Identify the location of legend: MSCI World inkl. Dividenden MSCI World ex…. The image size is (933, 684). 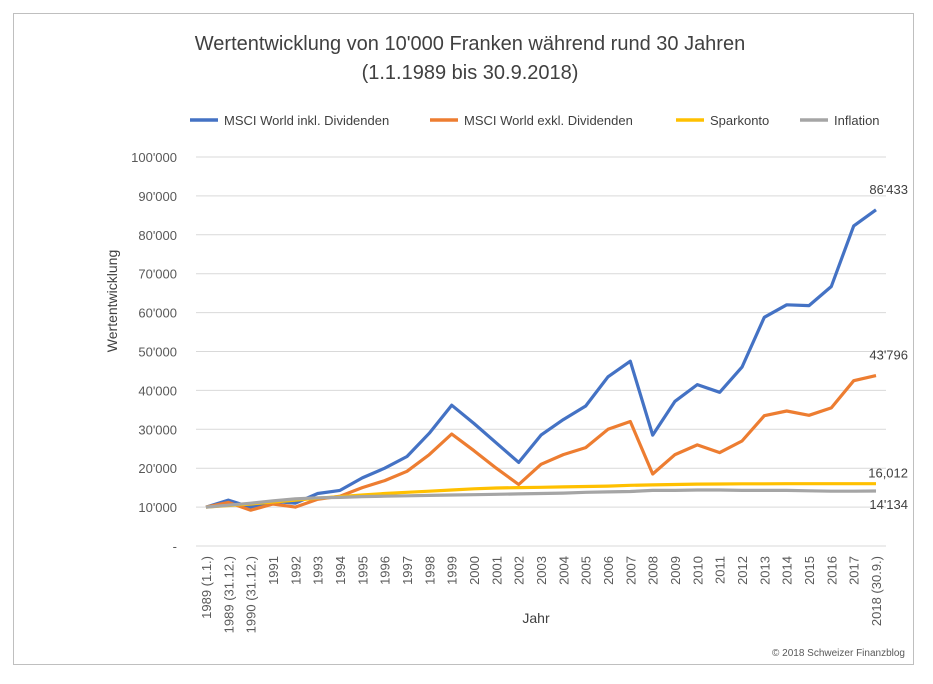
(535, 120).